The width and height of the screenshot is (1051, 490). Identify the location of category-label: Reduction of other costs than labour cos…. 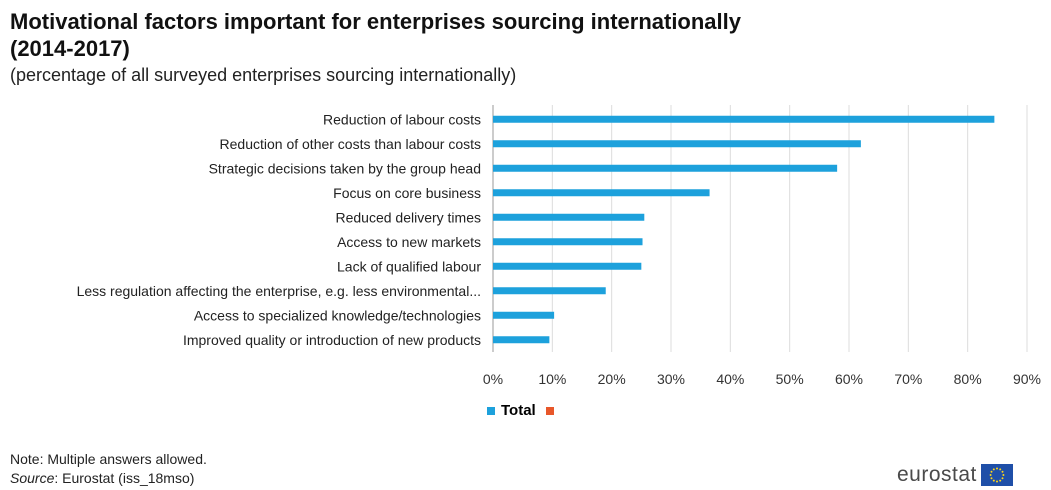
(350, 144).